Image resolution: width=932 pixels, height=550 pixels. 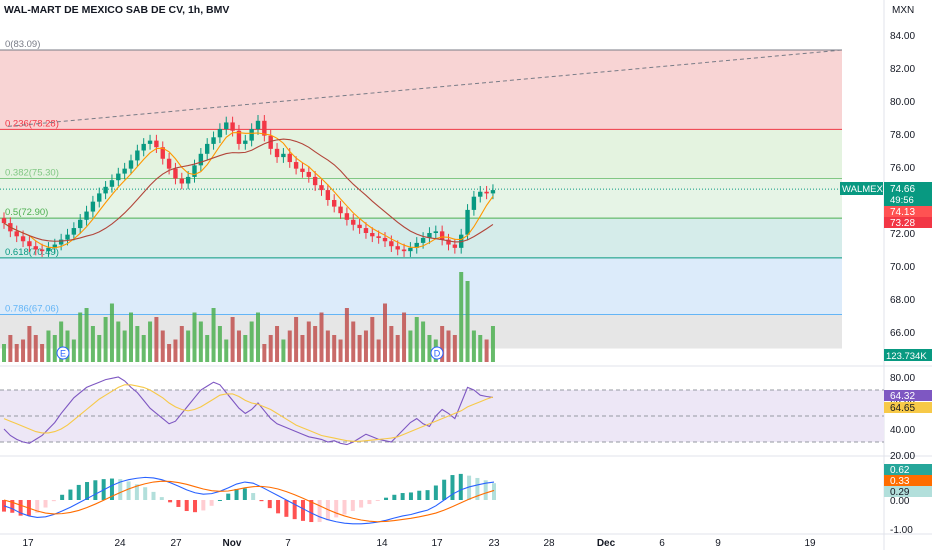 I want to click on time-tick-label: 28, so click(x=549, y=543).